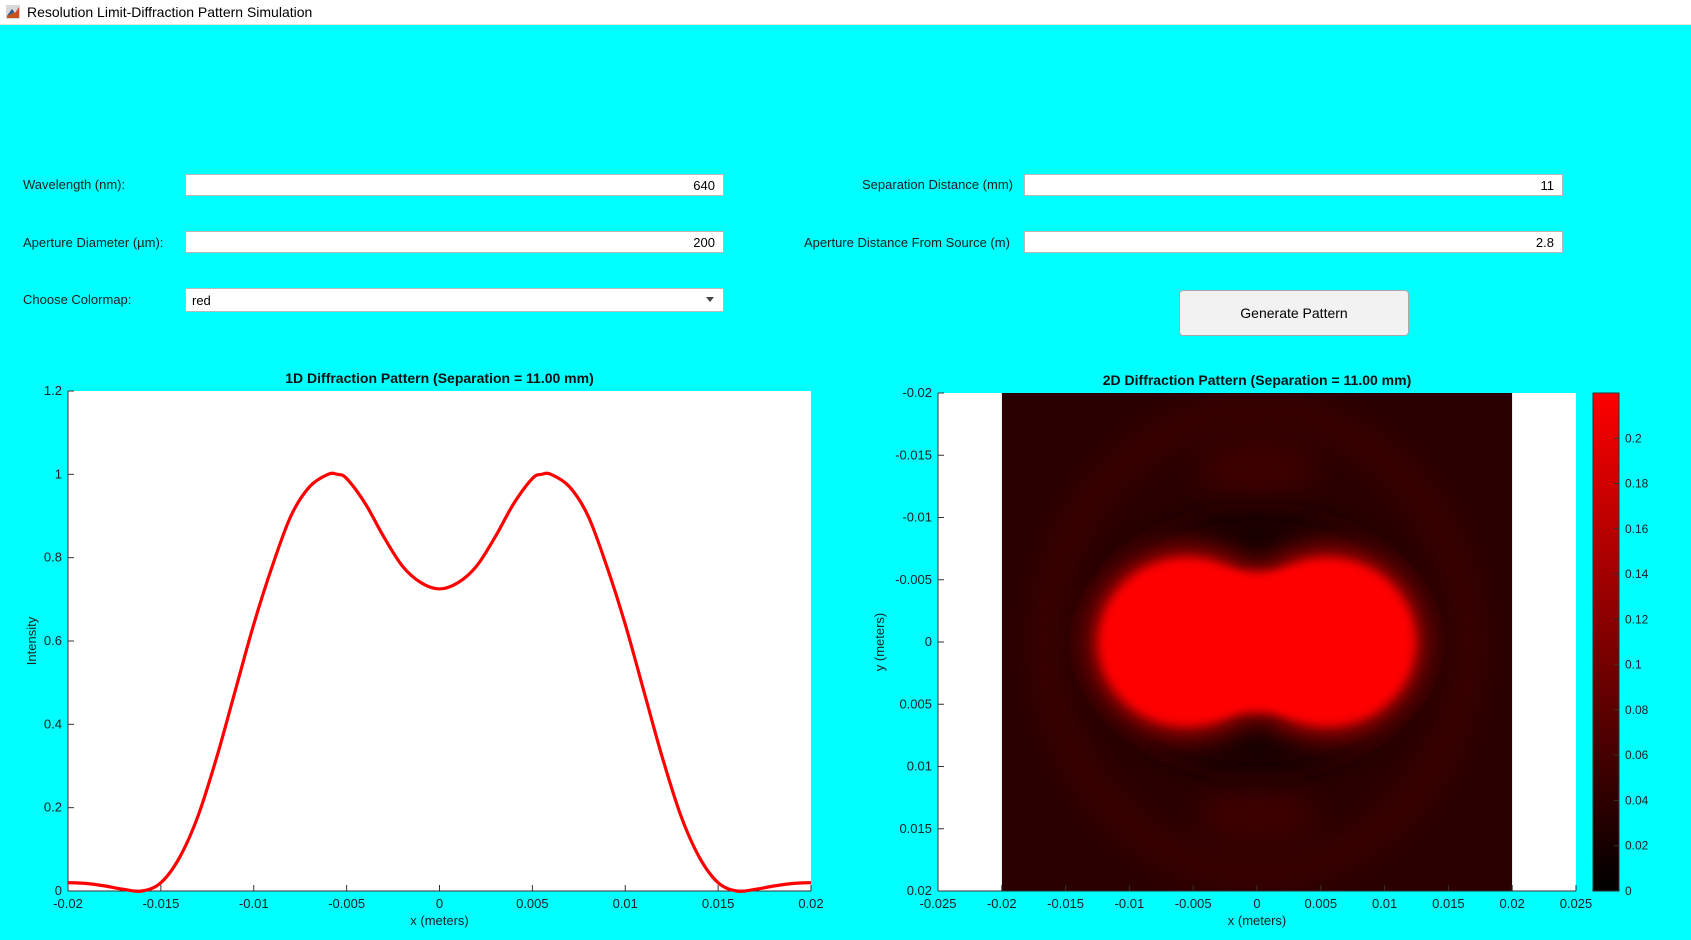 This screenshot has width=1691, height=940. What do you see at coordinates (77, 299) in the screenshot?
I see `colormap-label: Choose Colormap:` at bounding box center [77, 299].